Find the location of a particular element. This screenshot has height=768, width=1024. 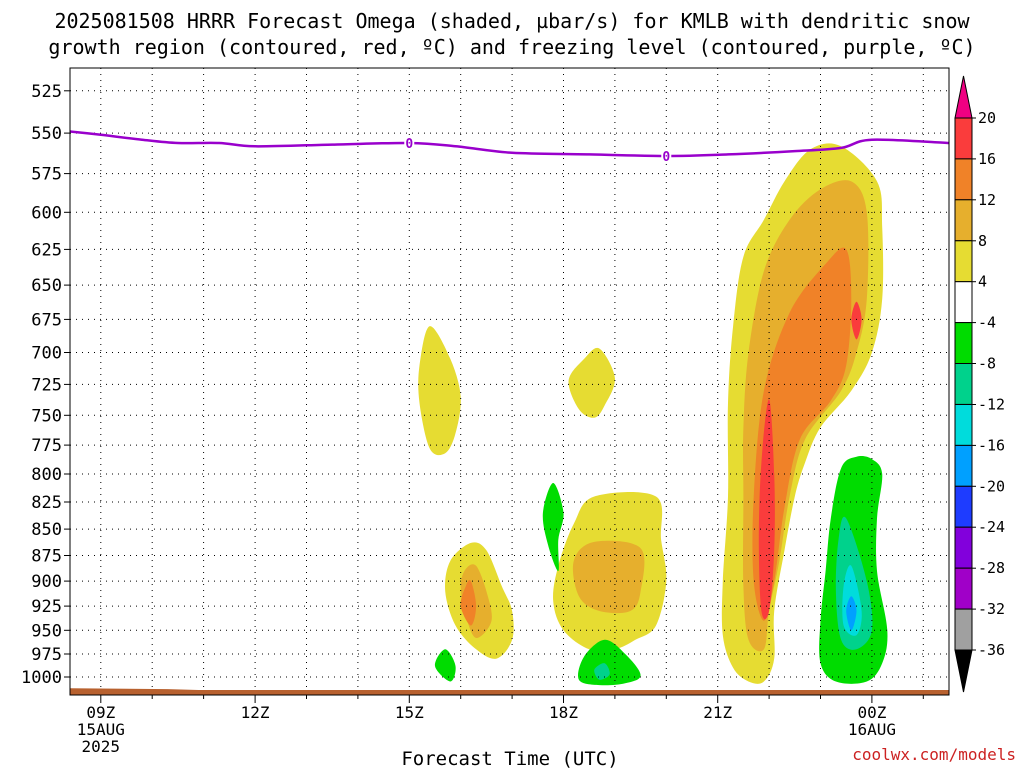

y-tick-label-700: 700 is located at coordinates (46, 354).